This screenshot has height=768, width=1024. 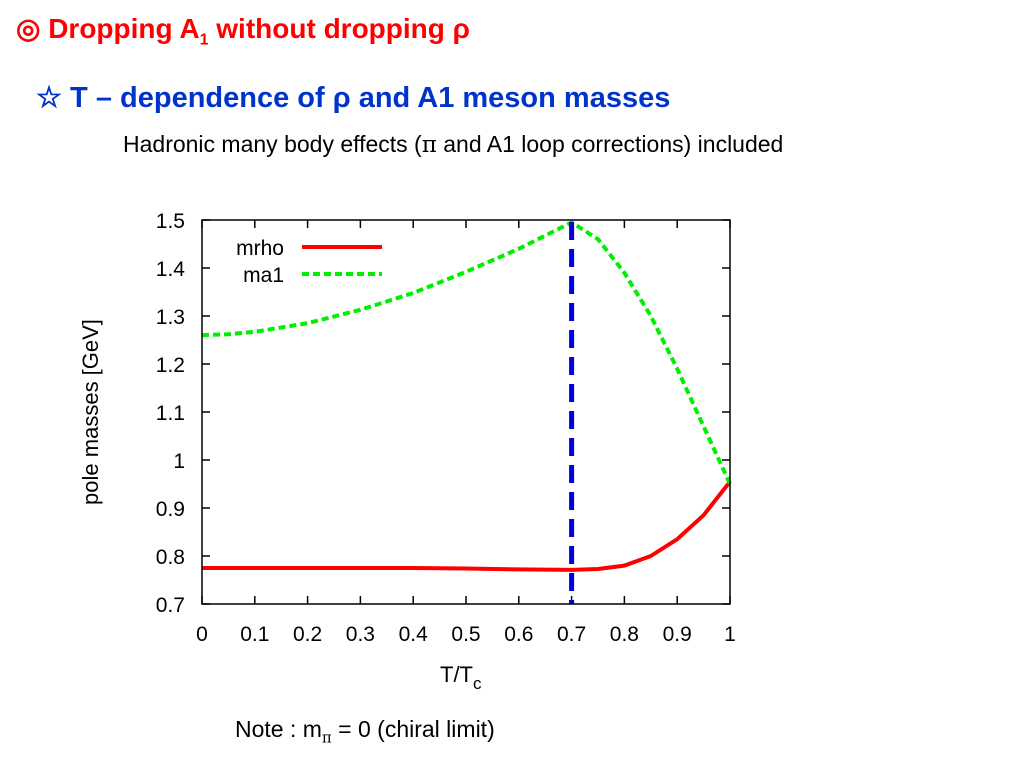 I want to click on x-tick-labels: 0 0.1 0.2 0.3 0.4 0.5 0.6 0.7 0.8 0.9 1, so click(x=466, y=634).